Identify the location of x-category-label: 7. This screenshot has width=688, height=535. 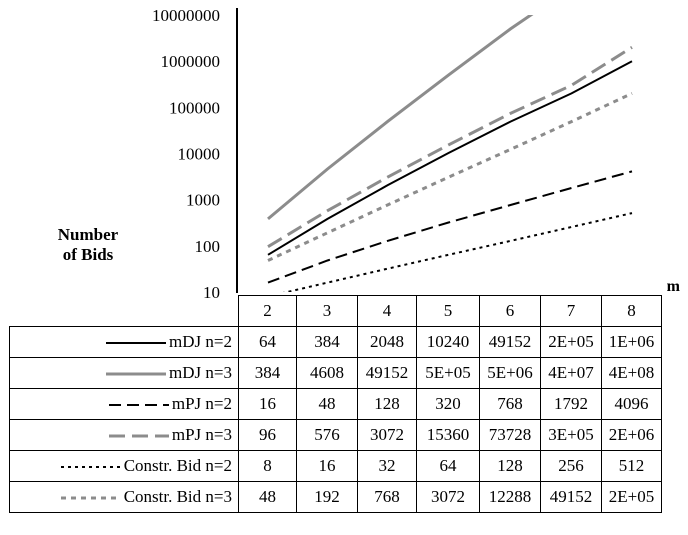
(571, 311).